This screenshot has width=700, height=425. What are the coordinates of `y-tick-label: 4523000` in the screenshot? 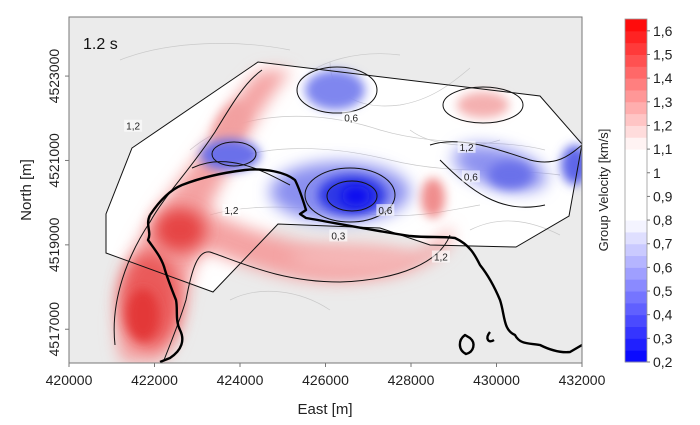 It's located at (54, 76).